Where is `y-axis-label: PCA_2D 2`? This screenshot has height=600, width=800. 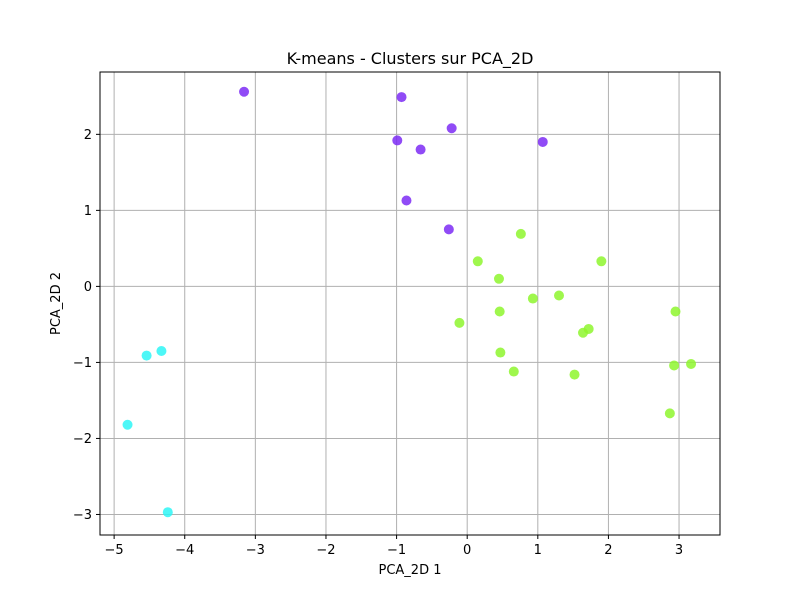 y-axis-label: PCA_2D 2 is located at coordinates (56, 303).